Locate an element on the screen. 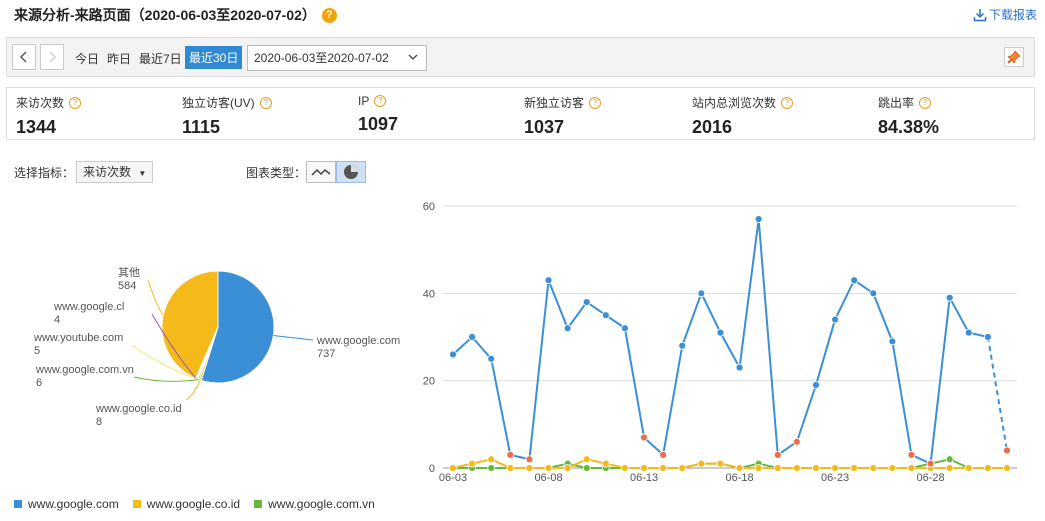 The image size is (1045, 521). indicator-select: 来访次数 ▼ is located at coordinates (115, 172).